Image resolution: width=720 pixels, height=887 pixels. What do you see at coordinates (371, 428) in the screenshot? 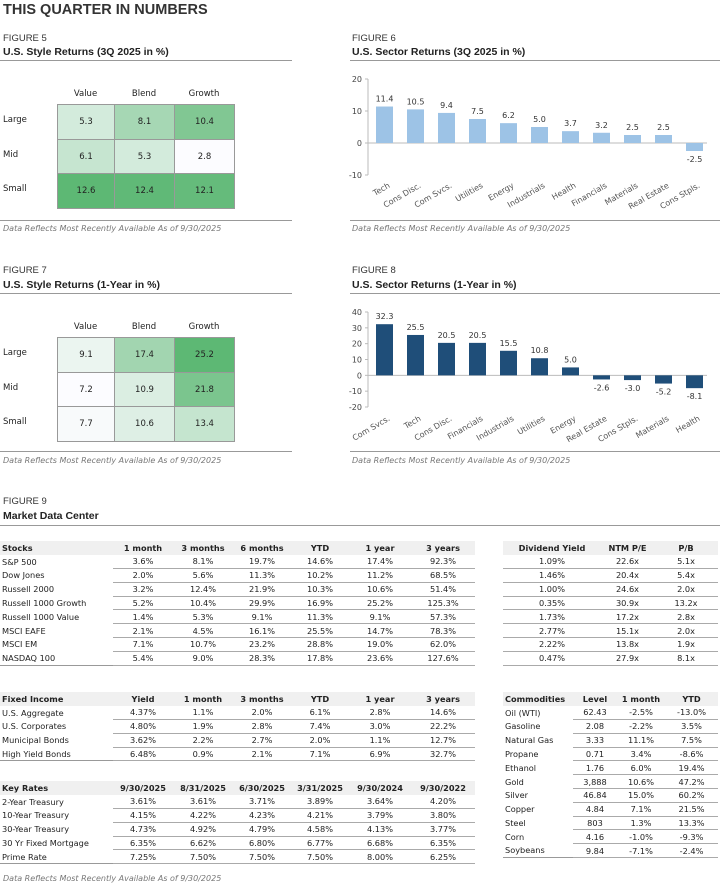
I see `category-label: Com Svcs.` at bounding box center [371, 428].